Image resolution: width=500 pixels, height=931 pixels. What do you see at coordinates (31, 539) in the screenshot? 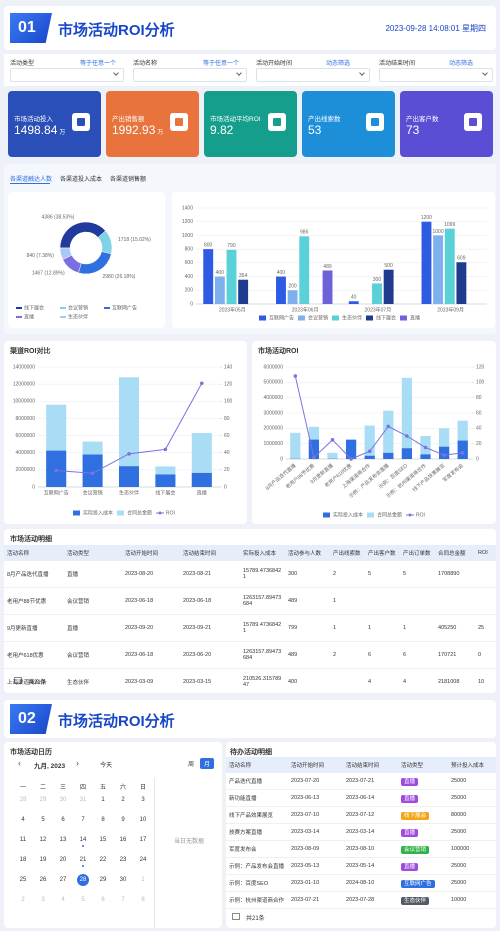
I see `table-title: 市场活动明细` at bounding box center [31, 539].